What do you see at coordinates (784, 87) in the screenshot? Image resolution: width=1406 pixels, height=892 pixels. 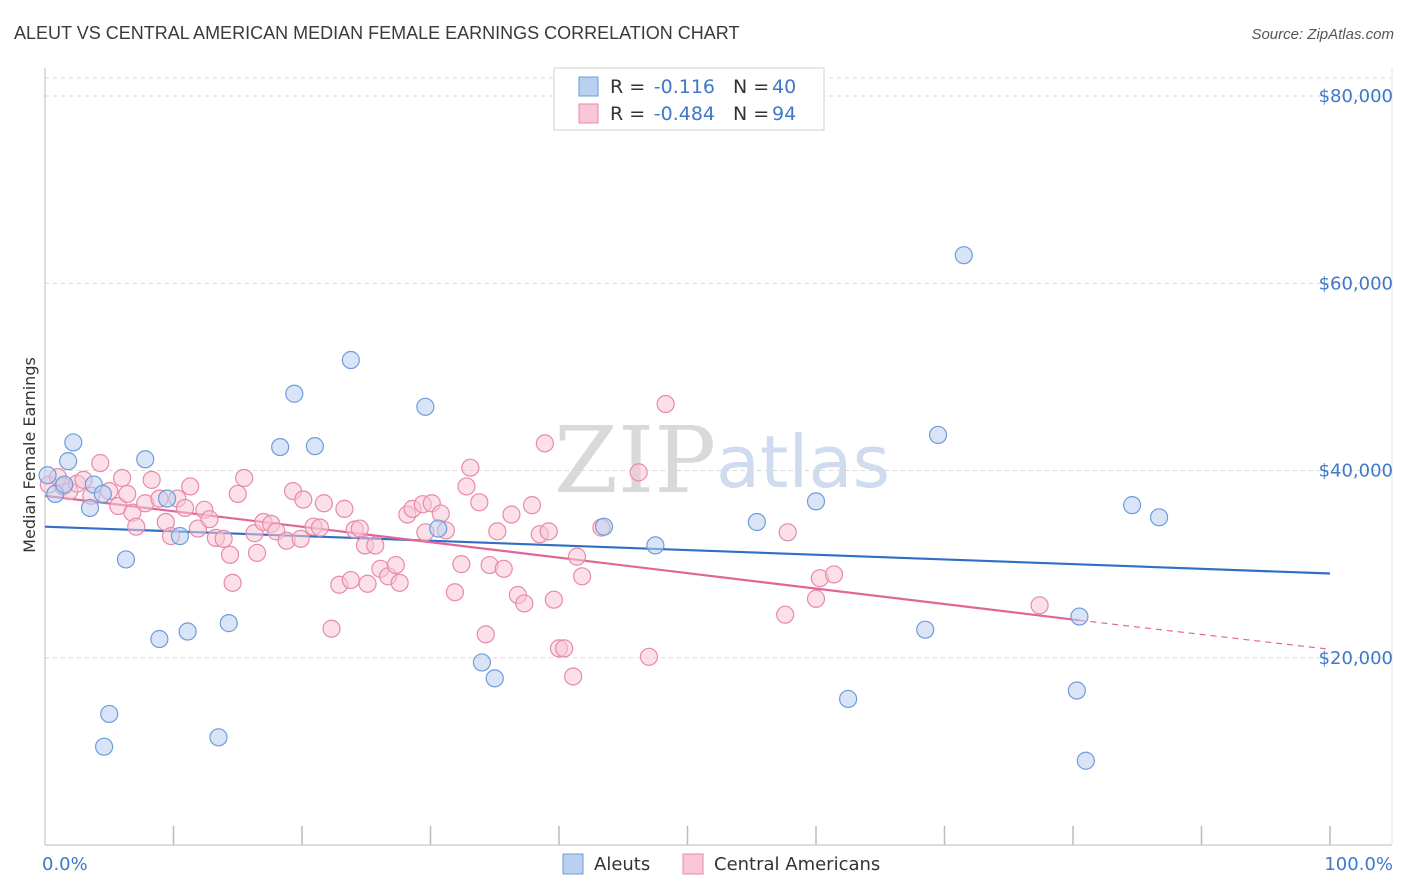 I see `legend-n-value-aleuts: 40` at bounding box center [784, 87].